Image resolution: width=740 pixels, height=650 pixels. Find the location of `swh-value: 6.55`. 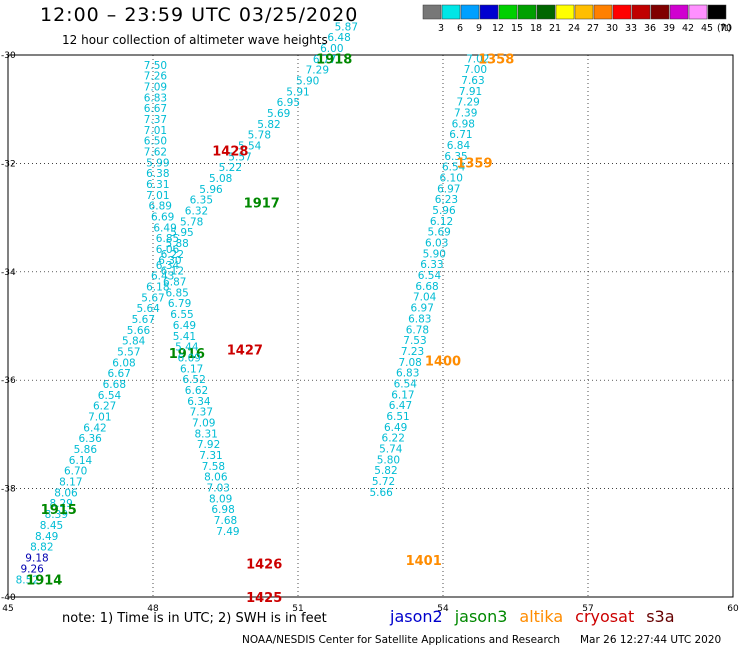

swh-value: 6.55 is located at coordinates (181, 315).